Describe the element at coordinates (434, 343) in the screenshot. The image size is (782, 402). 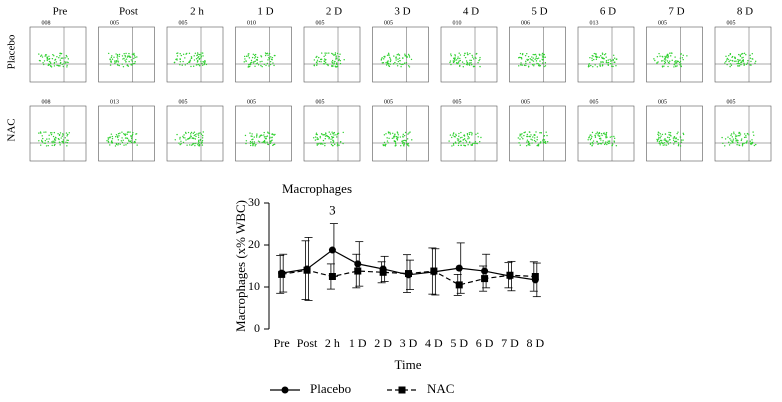
I see `x-tick-label: 4 D` at that location.